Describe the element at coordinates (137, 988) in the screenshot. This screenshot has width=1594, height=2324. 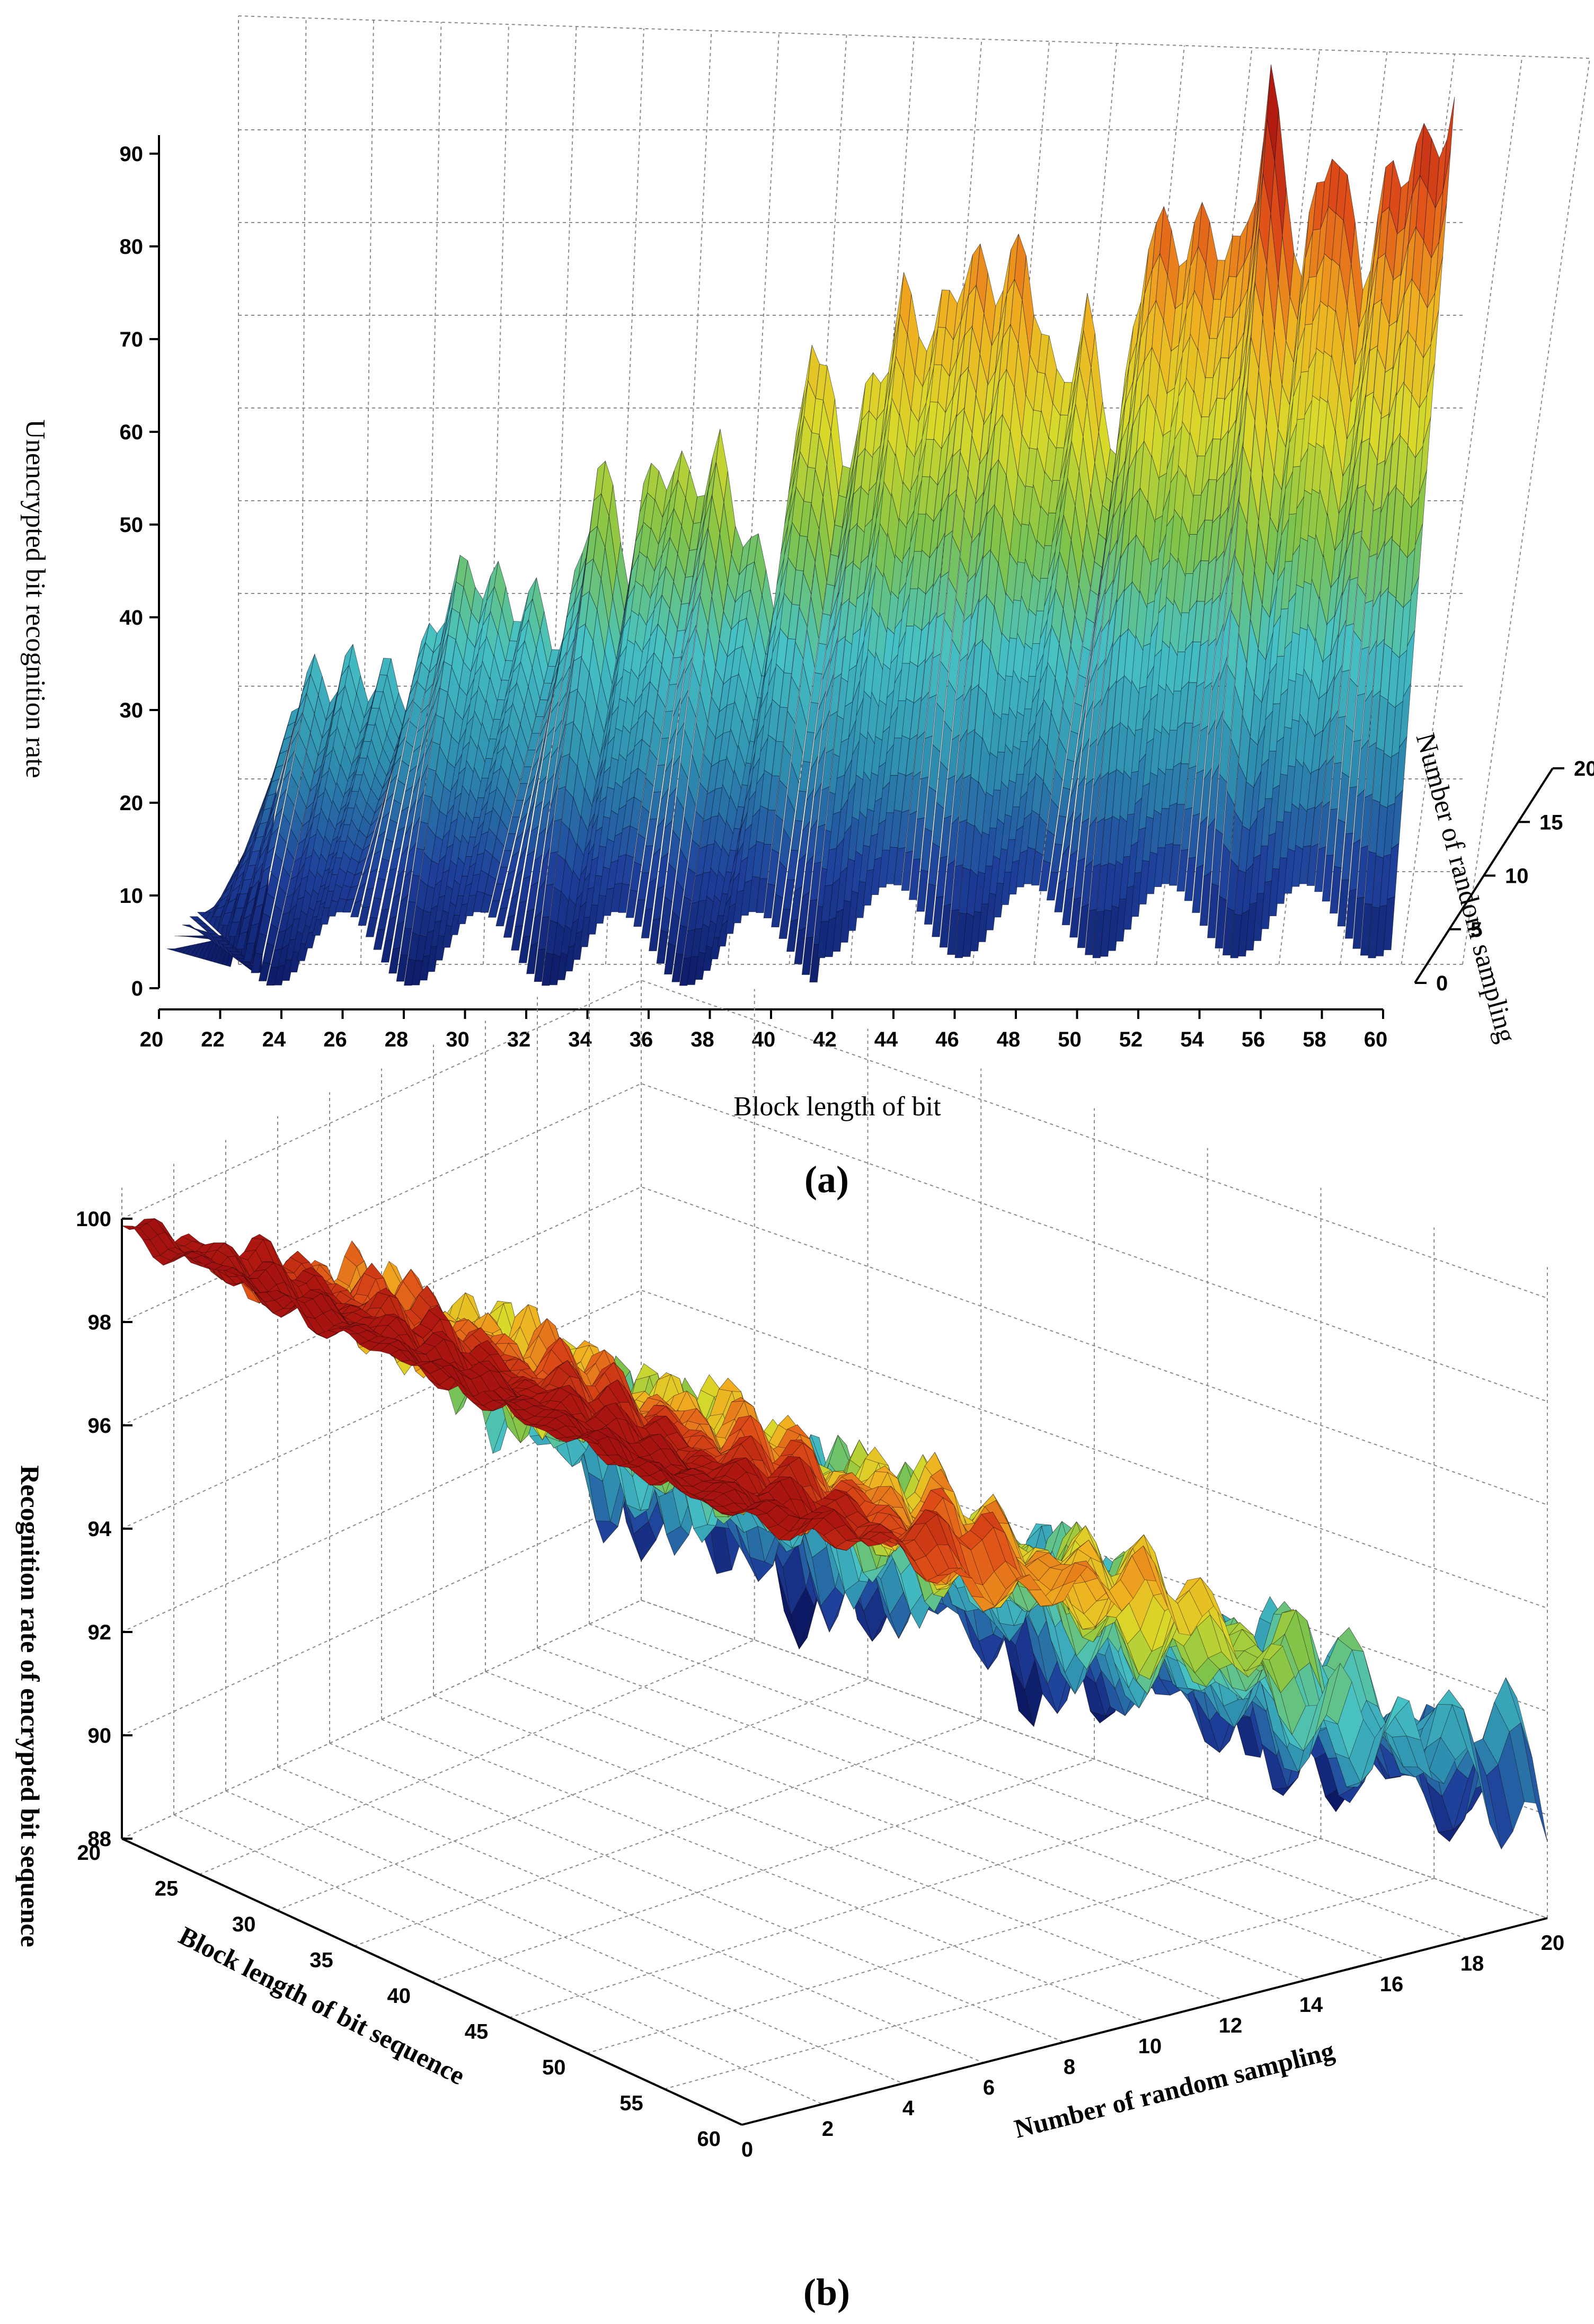
I see `panel-a-z-tick-label: 0` at that location.